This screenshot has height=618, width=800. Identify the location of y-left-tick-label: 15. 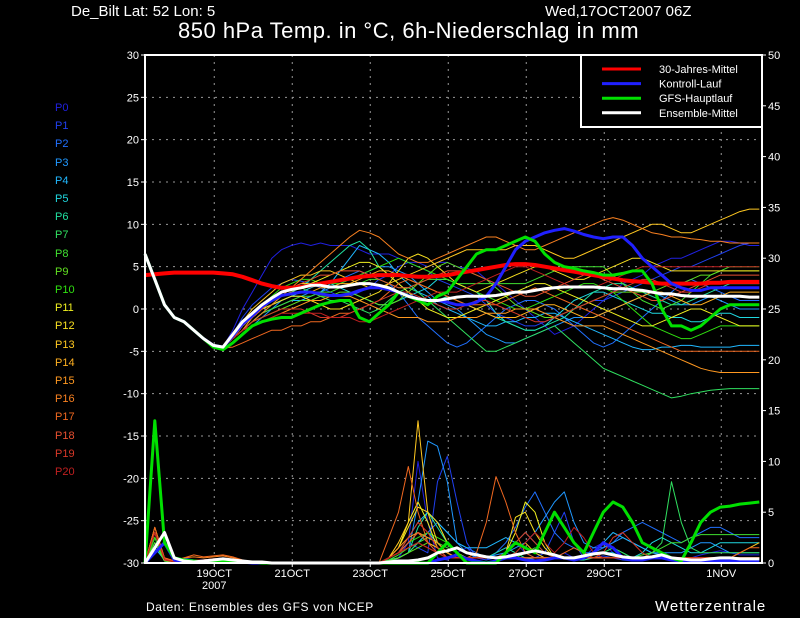
(133, 183).